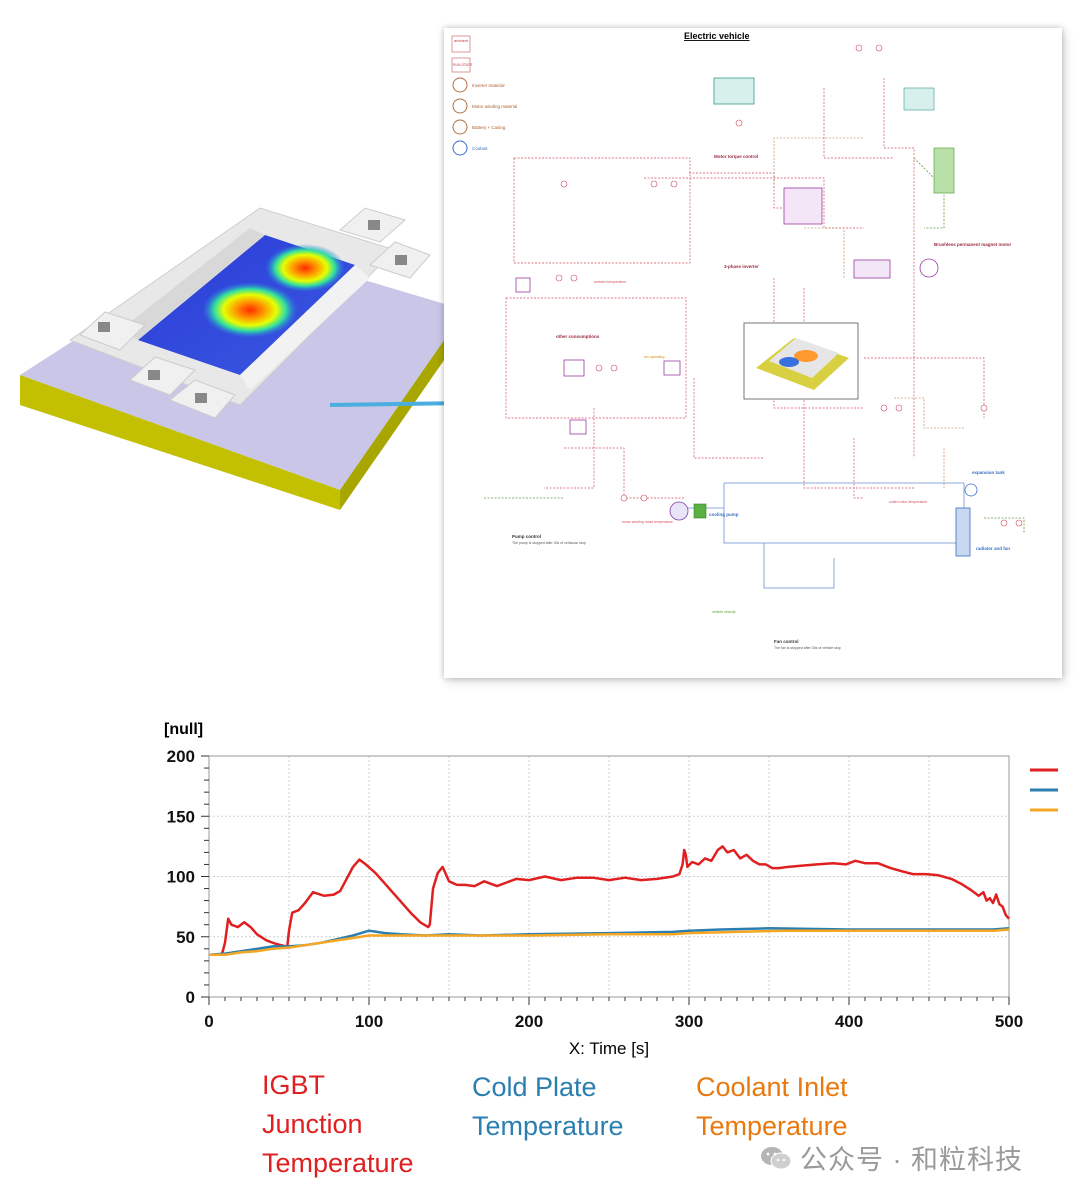  Describe the element at coordinates (803, 206) in the screenshot. I see `inverter-block` at that location.